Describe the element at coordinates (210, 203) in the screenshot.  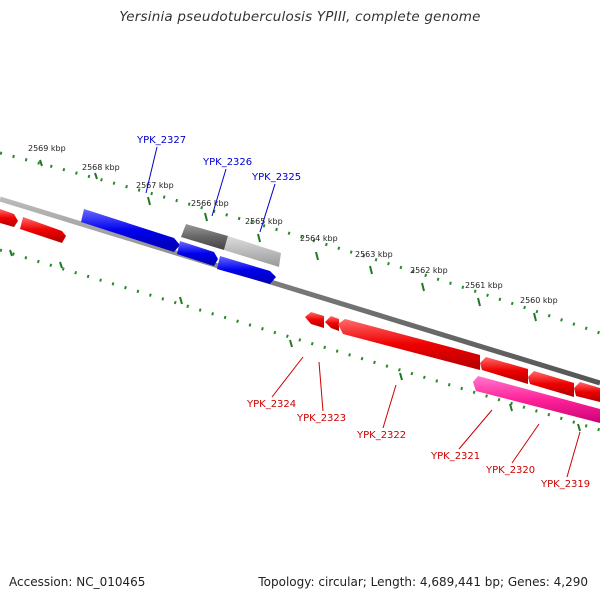
I see `tick-label: 2566 kbp` at that location.